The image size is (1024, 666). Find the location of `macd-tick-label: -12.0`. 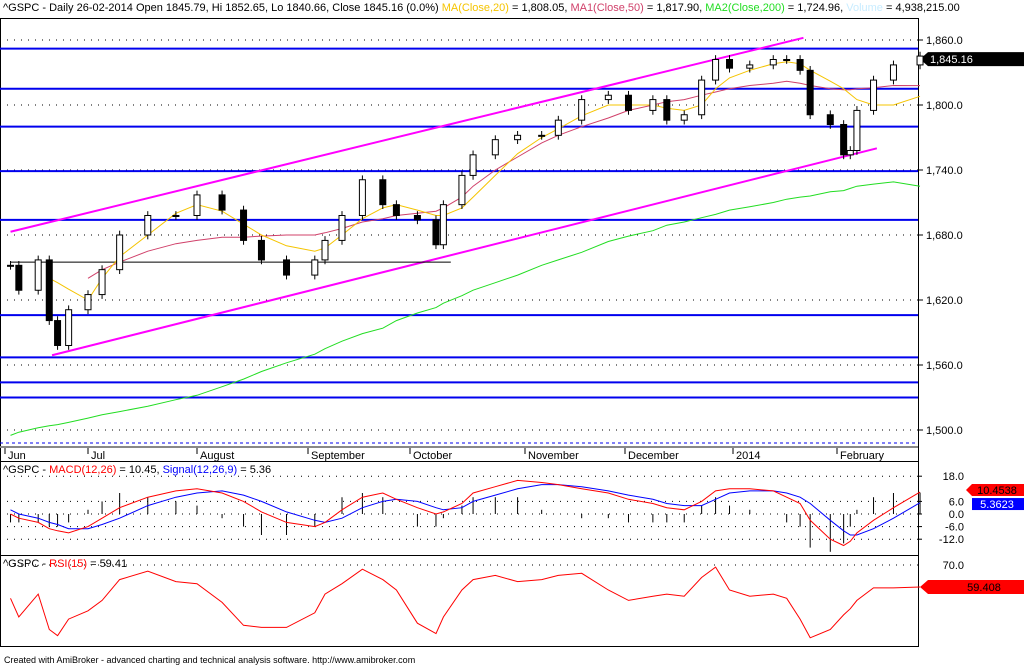

macd-tick-label: -12.0 is located at coordinates (951, 540).